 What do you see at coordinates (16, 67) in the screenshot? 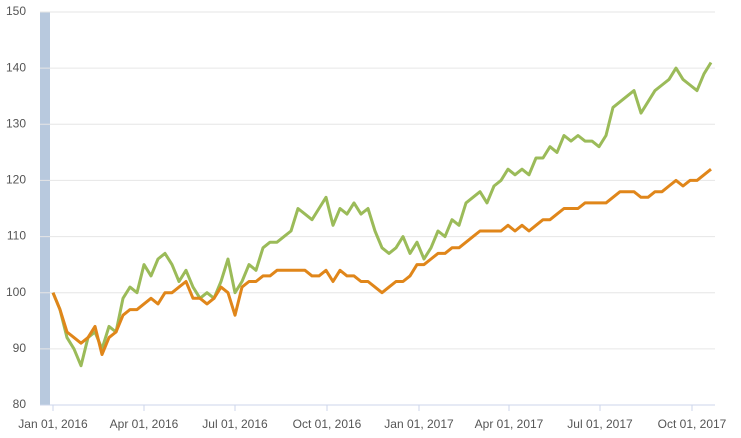
I see `y-tick-label: 140` at bounding box center [16, 67].